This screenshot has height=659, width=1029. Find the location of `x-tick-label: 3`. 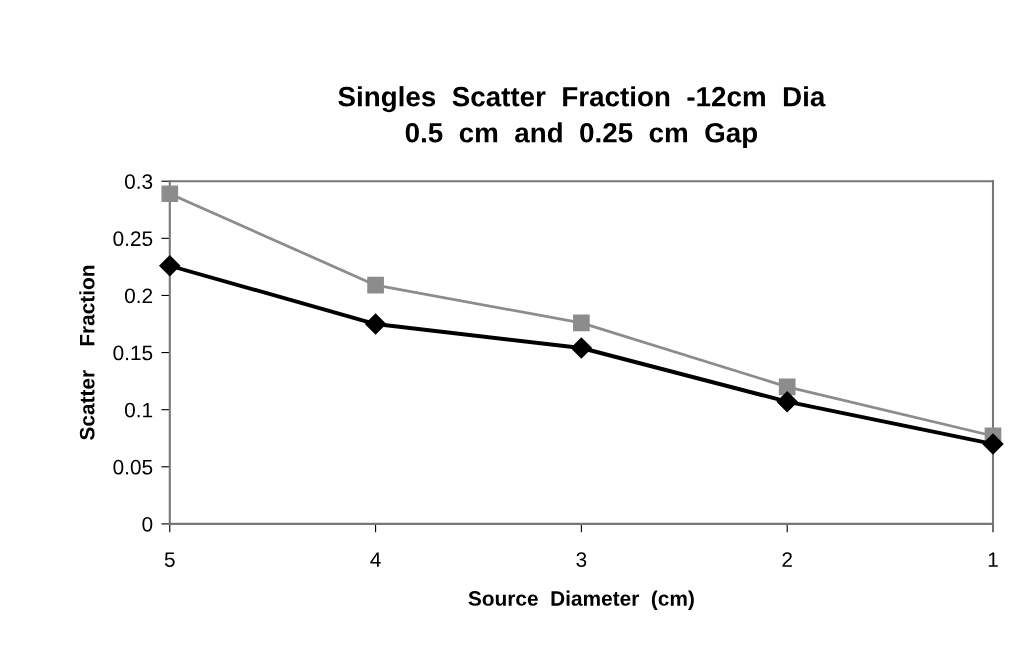

x-tick-label: 3 is located at coordinates (581, 559).